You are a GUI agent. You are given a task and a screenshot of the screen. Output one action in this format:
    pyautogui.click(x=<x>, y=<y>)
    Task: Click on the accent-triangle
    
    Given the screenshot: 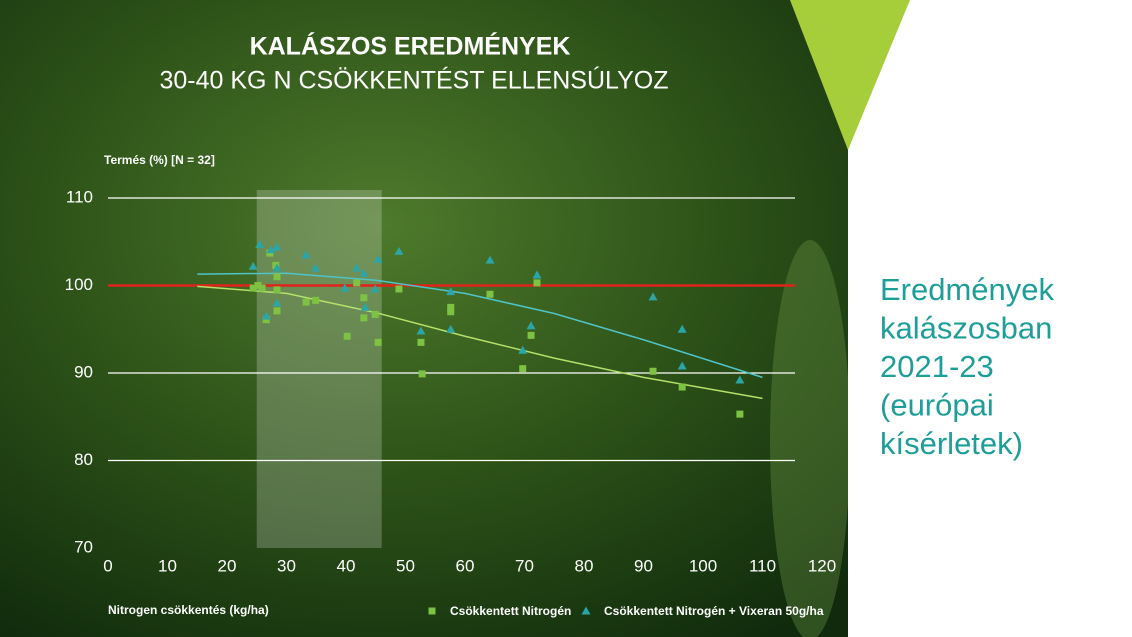 What is the action you would take?
    pyautogui.click(x=850, y=75)
    